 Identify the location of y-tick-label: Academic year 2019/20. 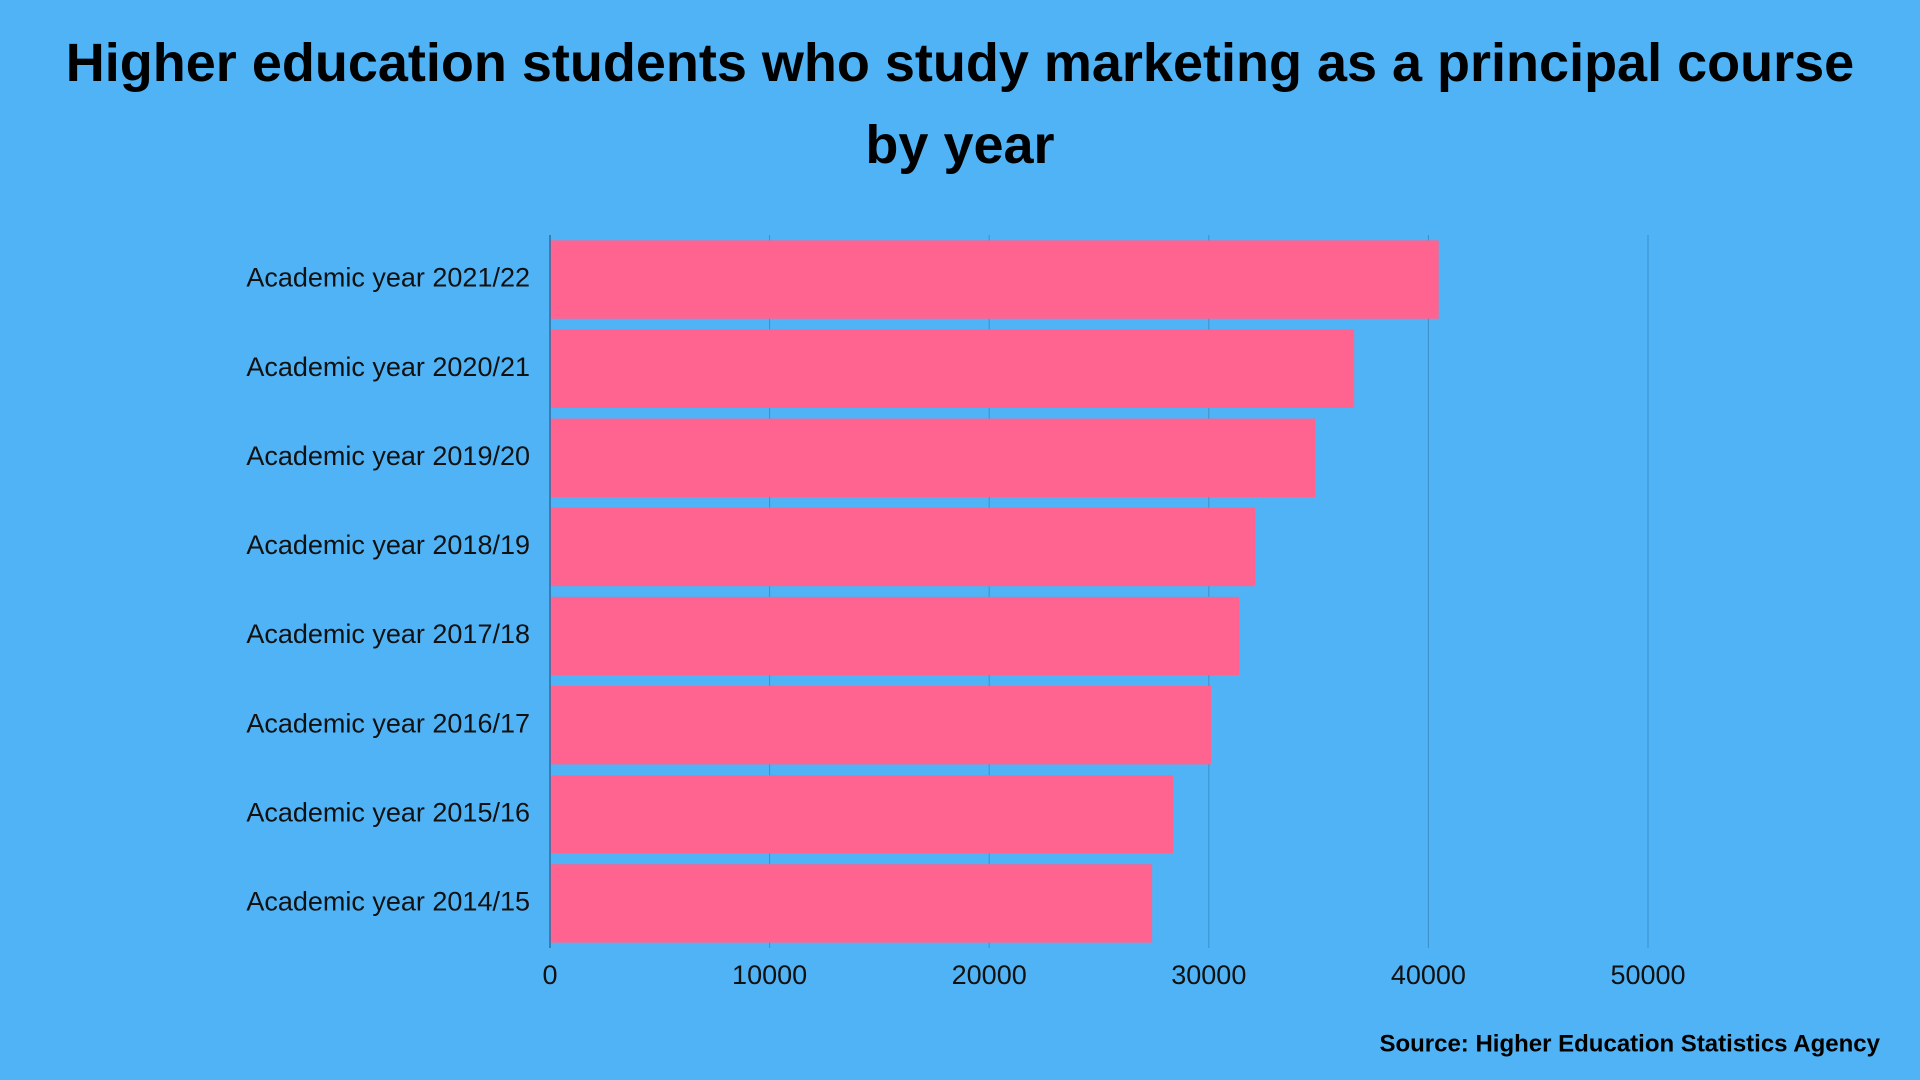
(388, 456).